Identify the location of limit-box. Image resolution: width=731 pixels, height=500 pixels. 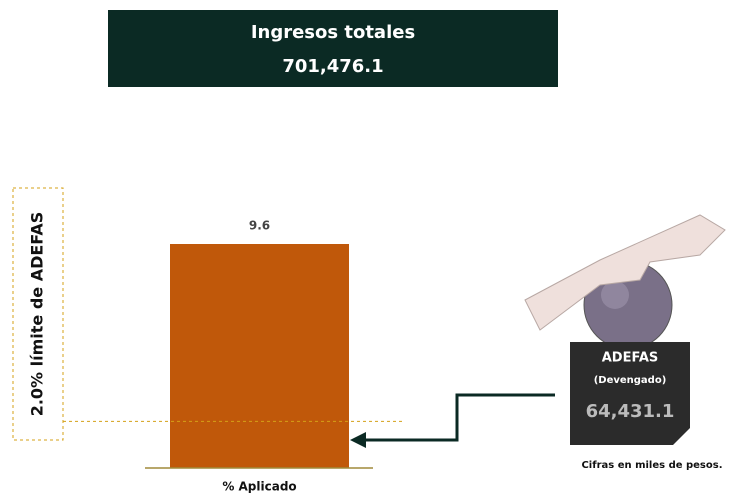
(38, 314).